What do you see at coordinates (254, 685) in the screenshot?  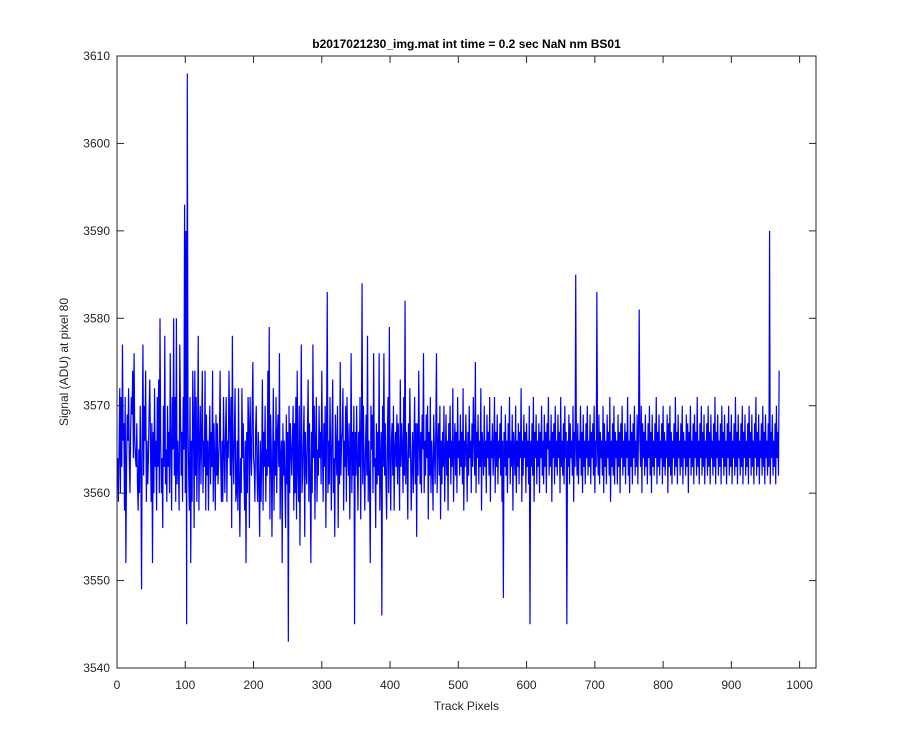 I see `x-tick-label: 200` at bounding box center [254, 685].